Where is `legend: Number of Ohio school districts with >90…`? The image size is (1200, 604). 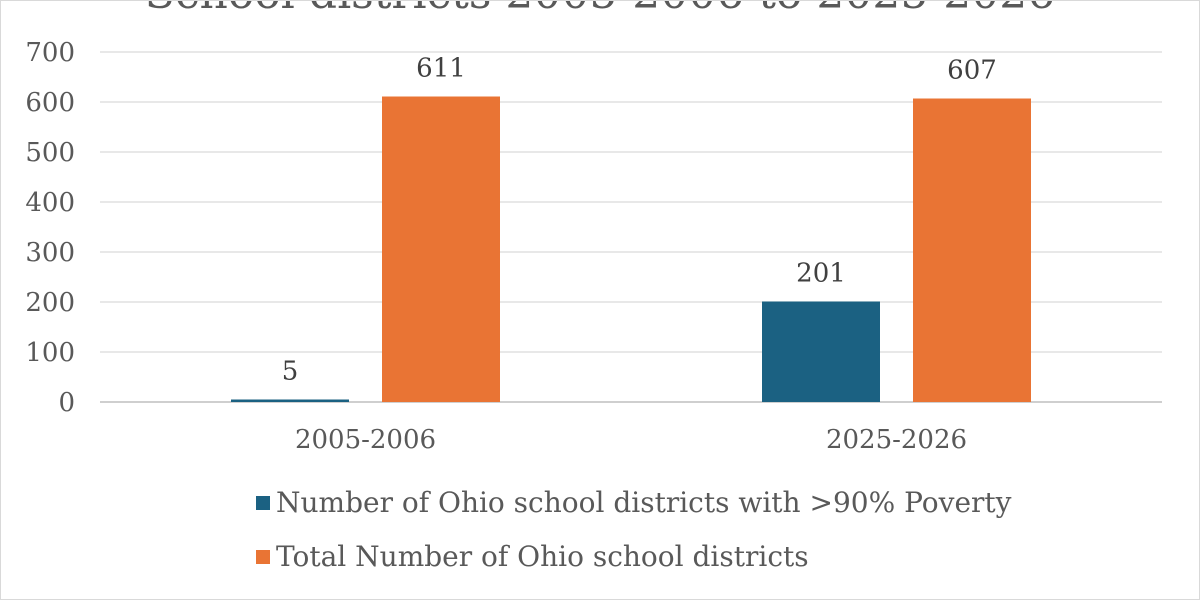 legend: Number of Ohio school districts with >90… is located at coordinates (634, 529).